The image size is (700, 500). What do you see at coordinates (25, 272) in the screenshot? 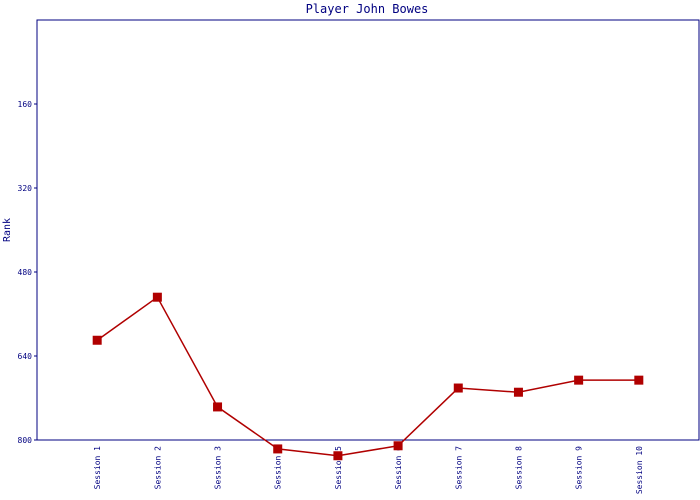
I see `y-tick-label: 480` at bounding box center [25, 272].